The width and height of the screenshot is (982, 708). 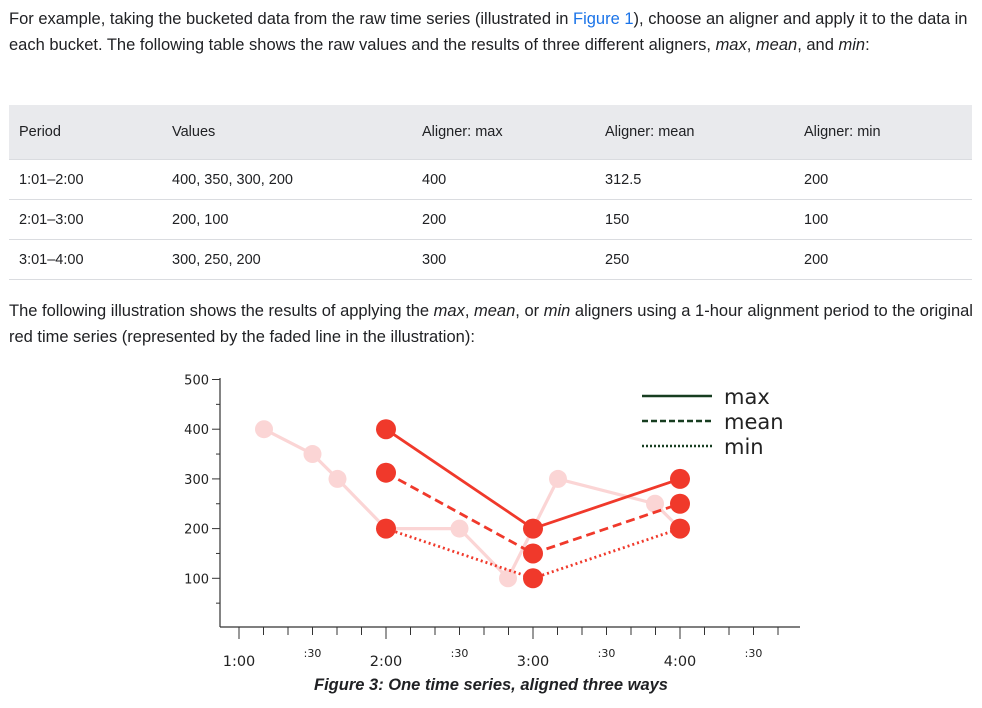 I want to click on cell-max: 300, so click(x=513, y=259).